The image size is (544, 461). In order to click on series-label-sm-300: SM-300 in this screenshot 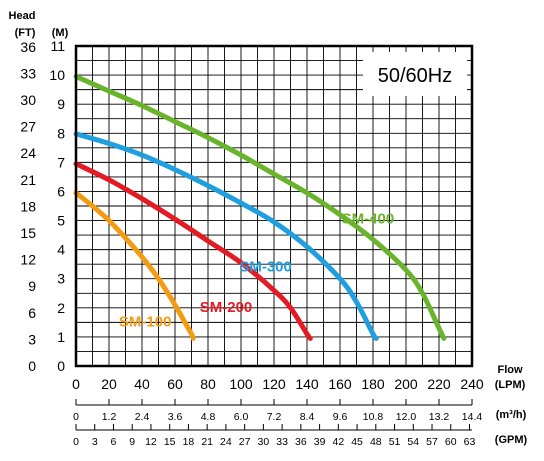, I will do `click(265, 266)`.